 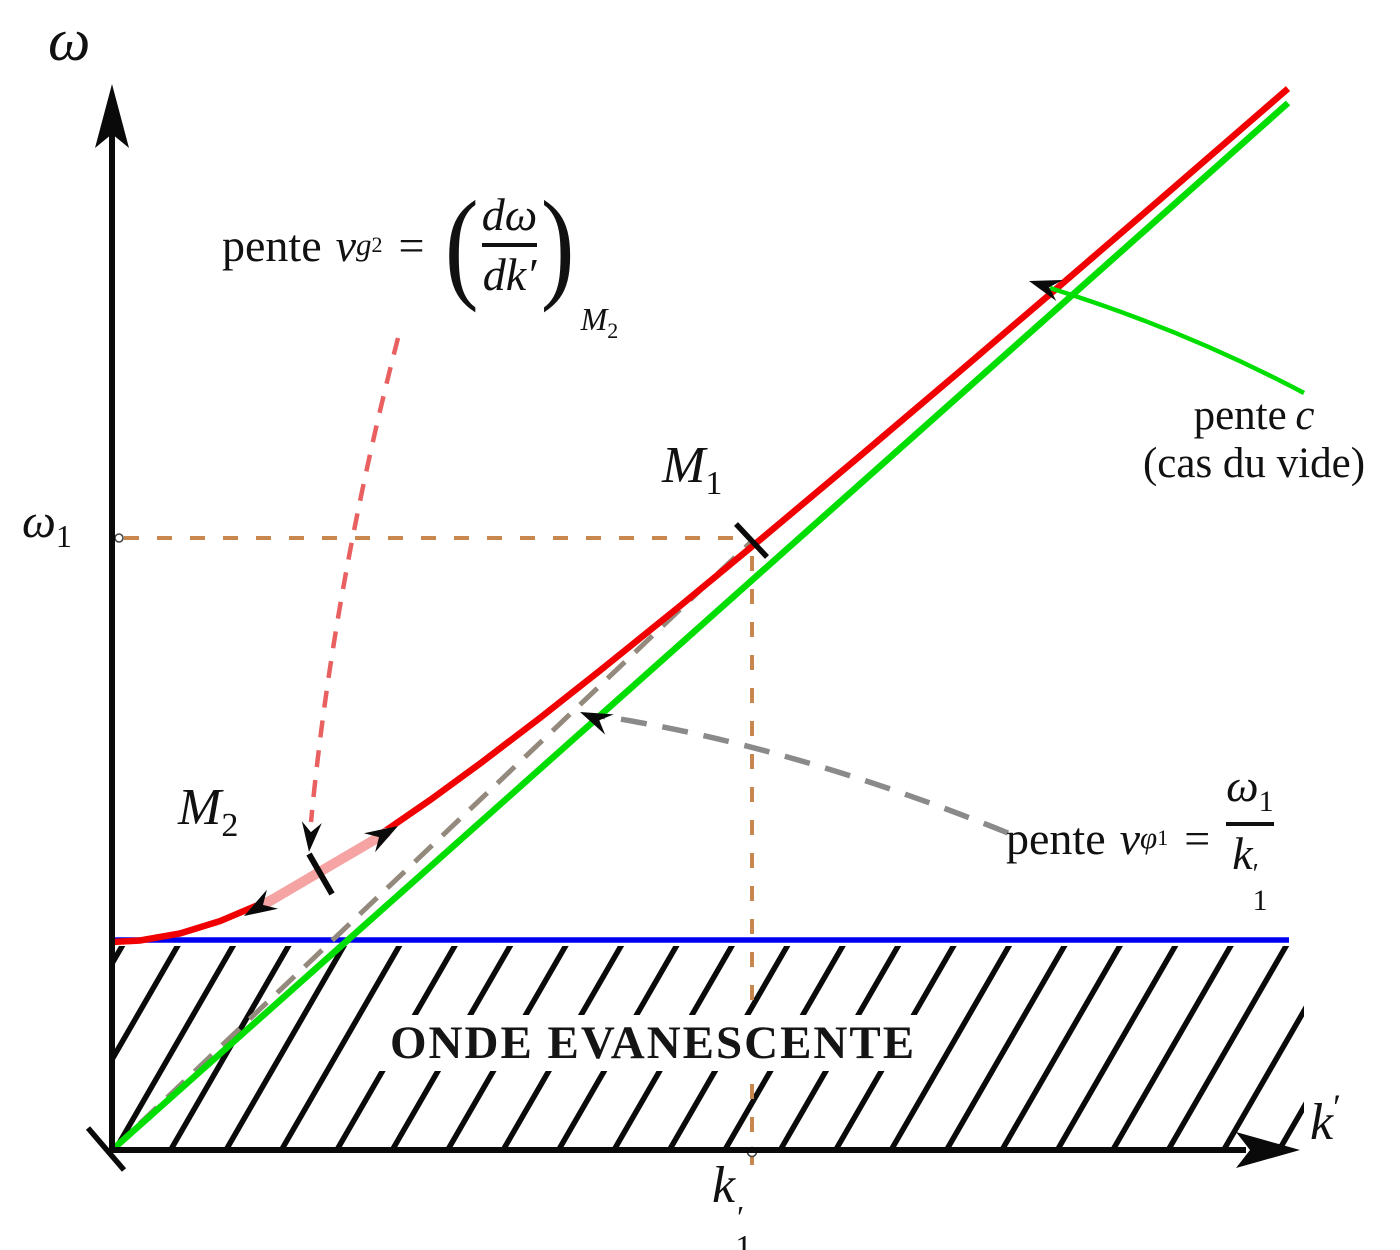 What do you see at coordinates (364, 244) in the screenshot?
I see `group-velocity-var-sub: g` at bounding box center [364, 244].